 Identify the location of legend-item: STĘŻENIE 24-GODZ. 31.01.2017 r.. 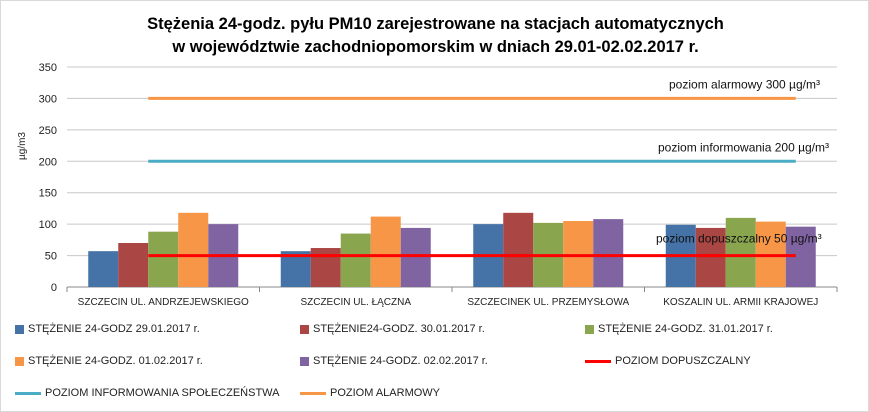
(679, 329).